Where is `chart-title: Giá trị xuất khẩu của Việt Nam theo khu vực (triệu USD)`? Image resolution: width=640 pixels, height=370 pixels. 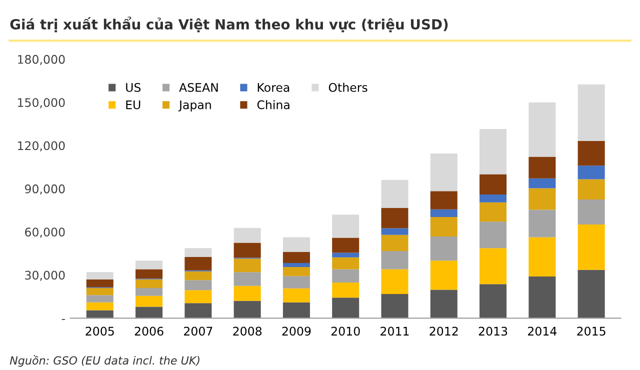 chart-title: Giá trị xuất khẩu của Việt Nam theo khu vực (triệu USD) is located at coordinates (229, 24).